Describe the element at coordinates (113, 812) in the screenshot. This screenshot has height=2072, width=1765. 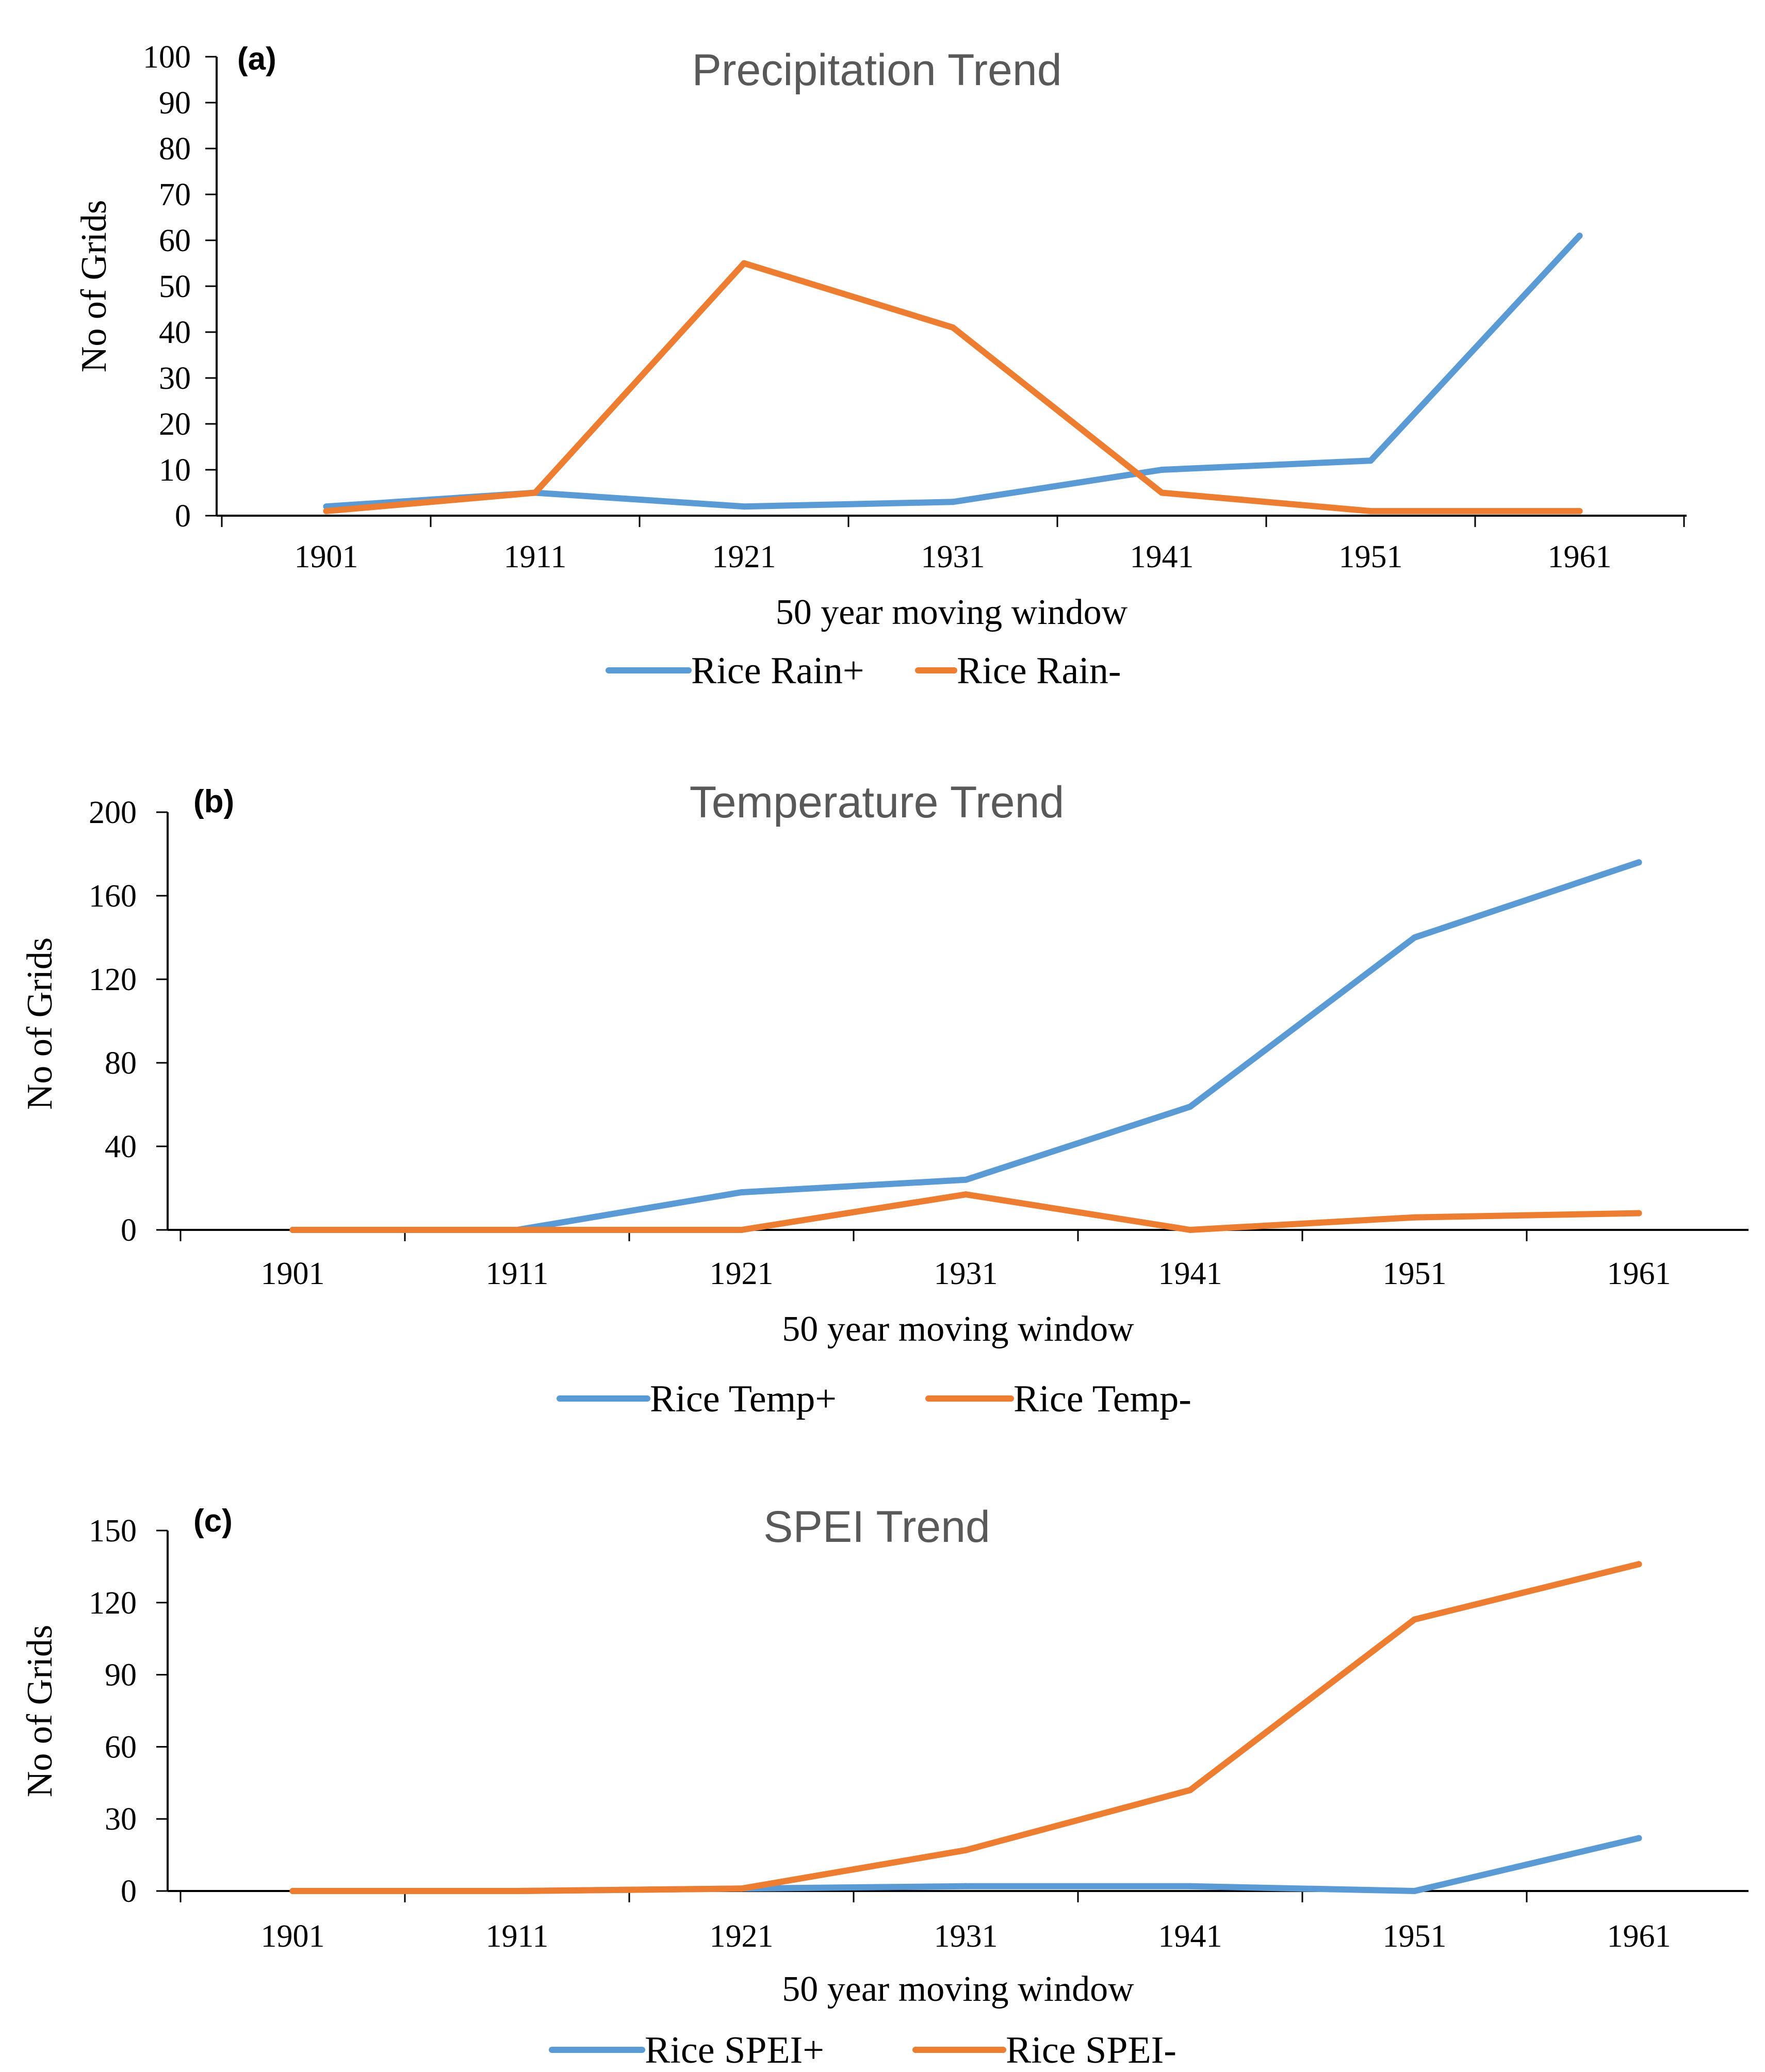
I see `y-tick-label: 200` at that location.